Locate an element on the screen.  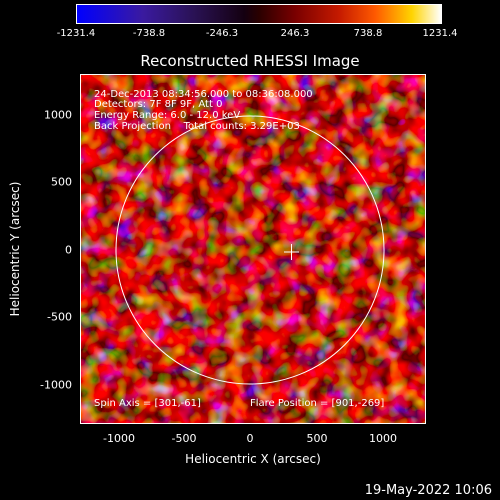
x-tick: -500 is located at coordinates (184, 438).